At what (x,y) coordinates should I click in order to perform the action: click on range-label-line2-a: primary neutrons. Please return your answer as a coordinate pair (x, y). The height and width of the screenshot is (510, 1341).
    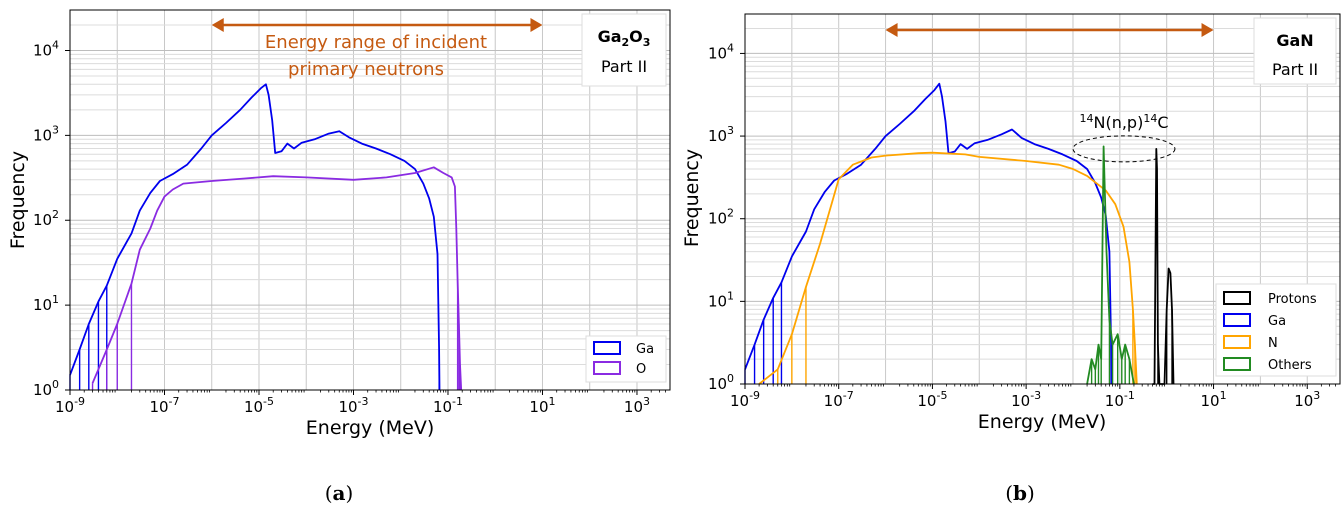
    Looking at the image, I should click on (366, 69).